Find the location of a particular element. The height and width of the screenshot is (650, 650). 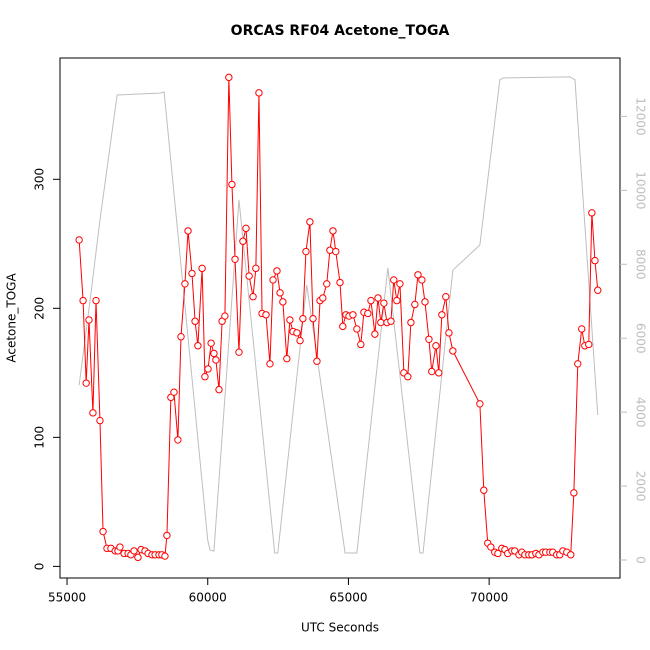

y2-tick-label: 10000 is located at coordinates (641, 190).